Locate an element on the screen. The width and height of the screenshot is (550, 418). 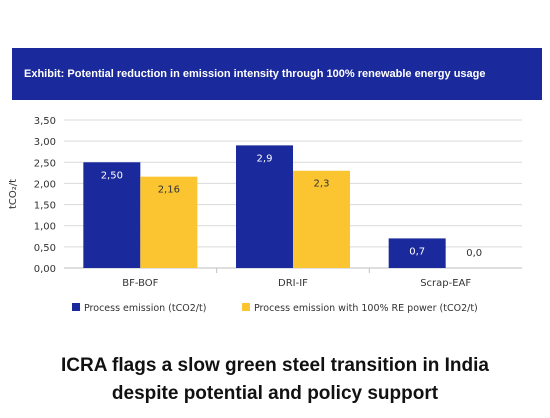
y-tick-label: 2,00 is located at coordinates (45, 184).